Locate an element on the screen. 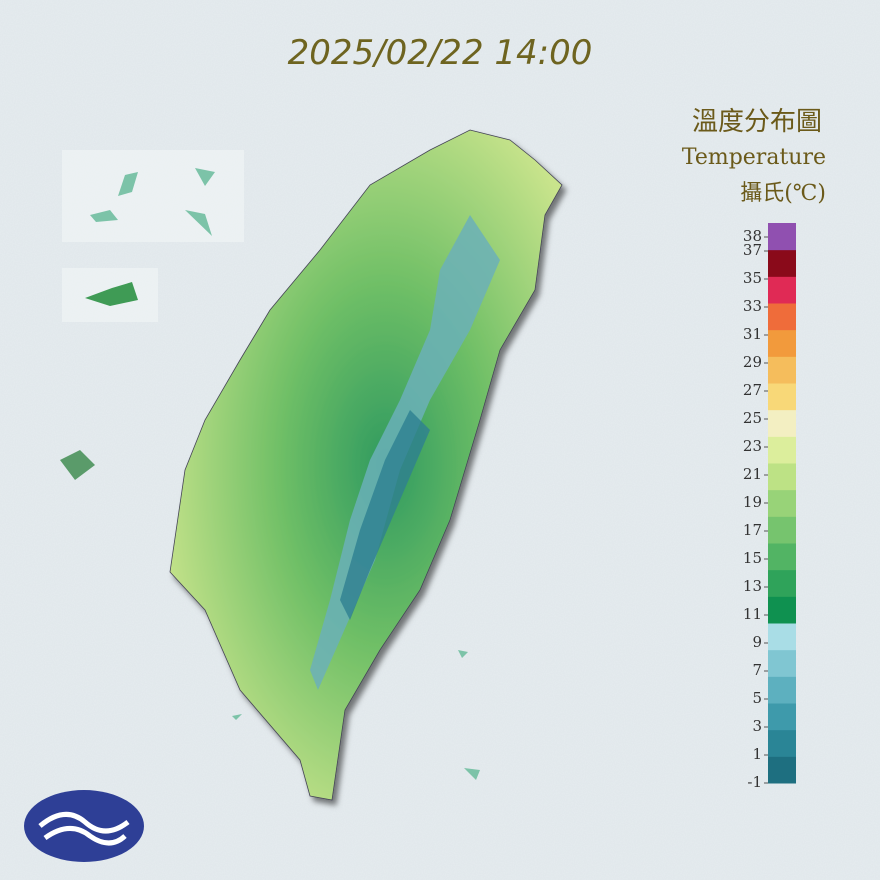  legend-unit: 攝氏(℃) is located at coordinates (783, 193).